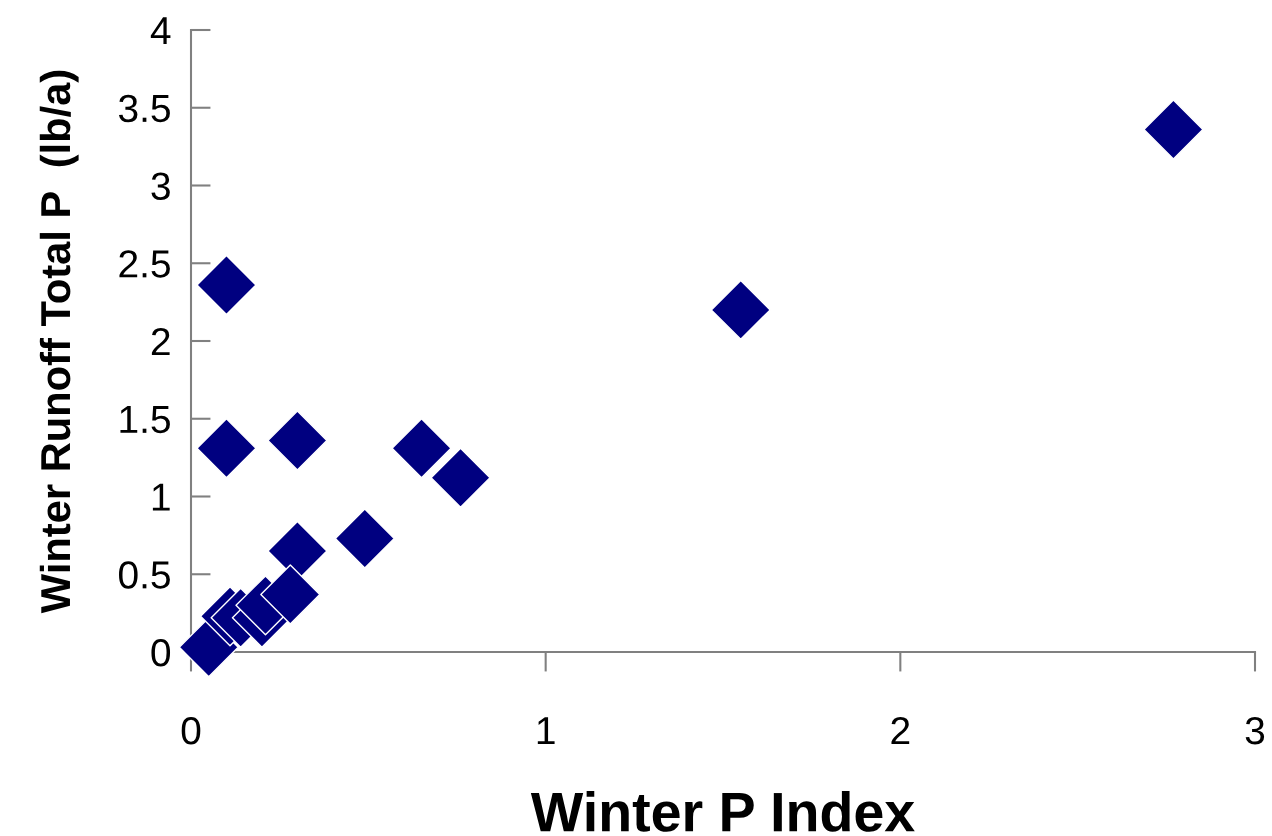 The width and height of the screenshot is (1272, 836). I want to click on x-axis-title: Winter P Index, so click(722, 811).